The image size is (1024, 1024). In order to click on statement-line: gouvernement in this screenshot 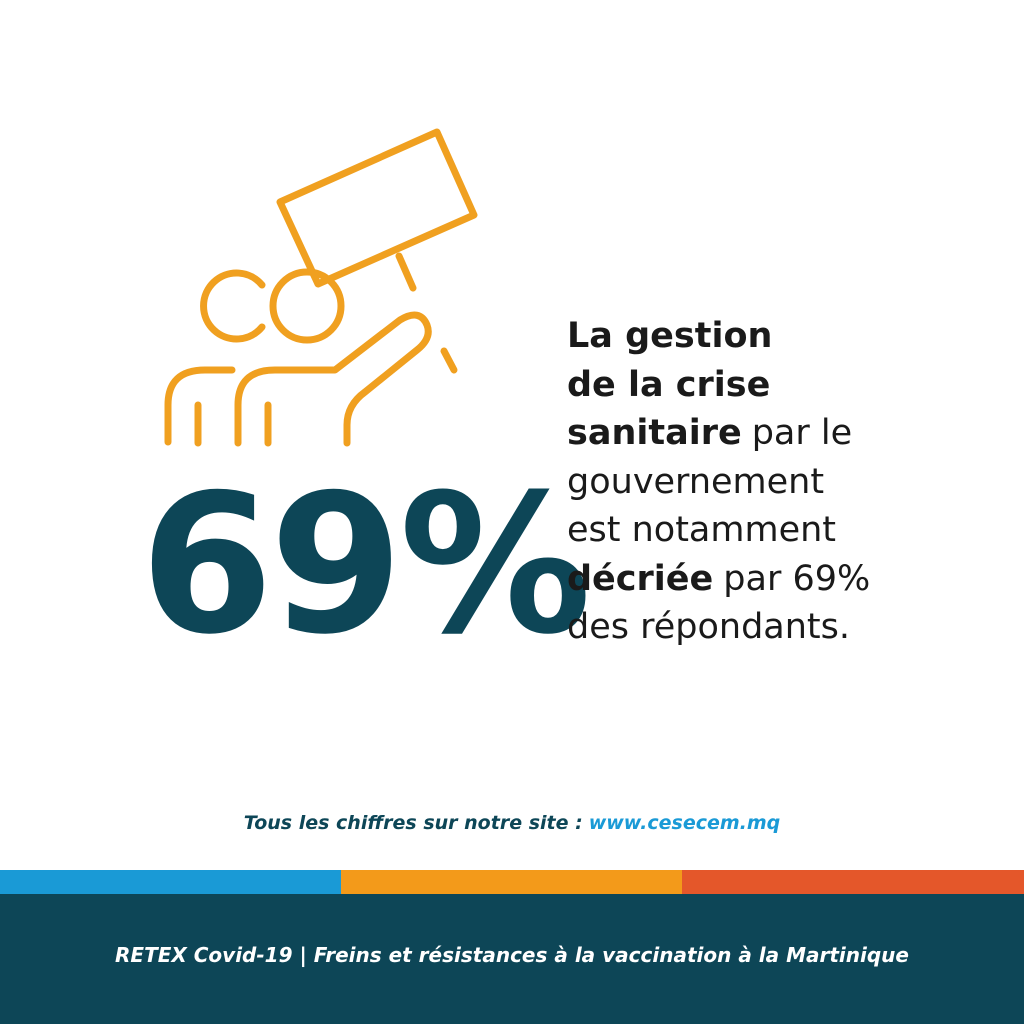, I will do `click(718, 482)`.